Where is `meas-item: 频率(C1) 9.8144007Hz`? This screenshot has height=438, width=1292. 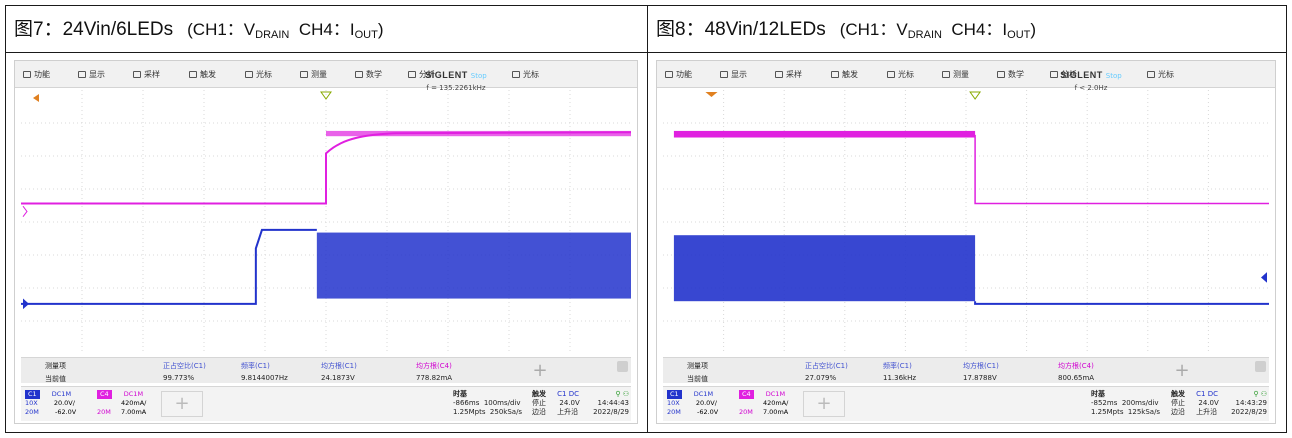 meas-item: 频率(C1) 9.8144007Hz is located at coordinates (264, 371).